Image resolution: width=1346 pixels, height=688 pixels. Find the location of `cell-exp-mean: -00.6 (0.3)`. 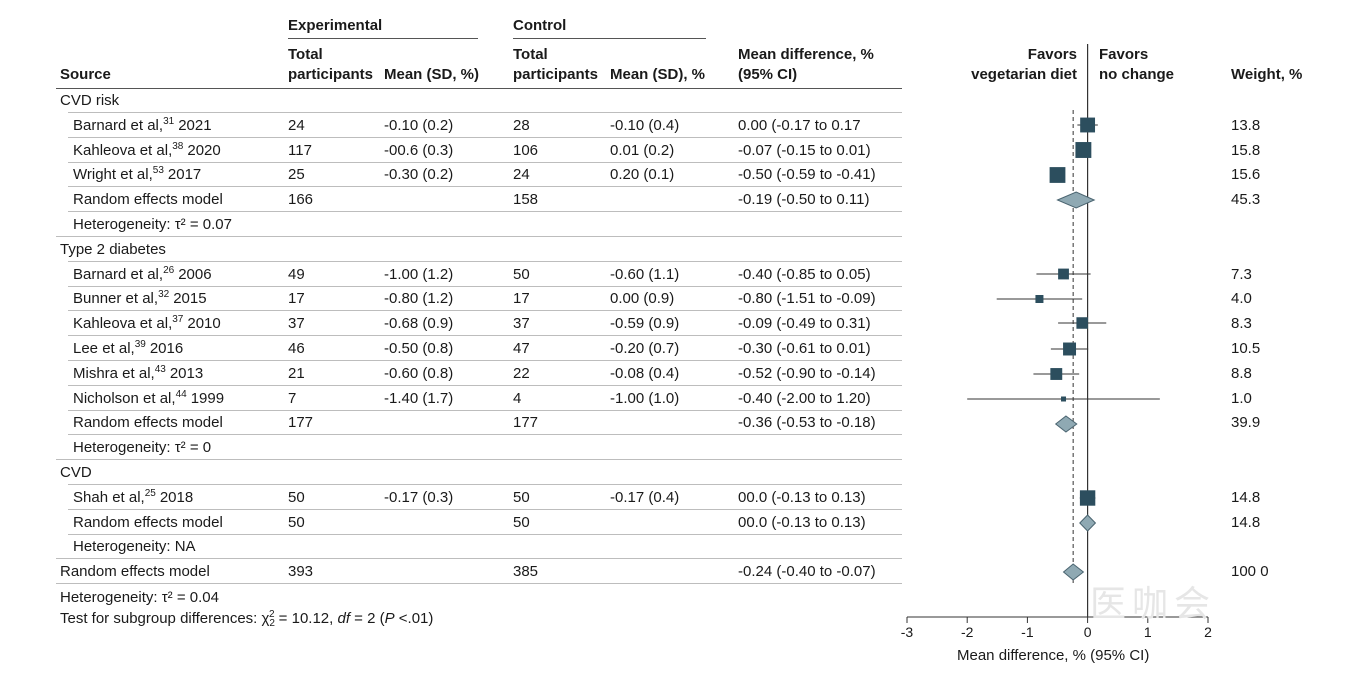

cell-exp-mean: -00.6 (0.3) is located at coordinates (419, 150).